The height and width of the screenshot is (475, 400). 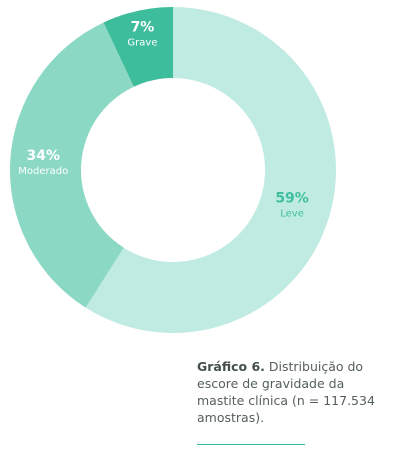 I want to click on slice-value-label: 59%, so click(x=292, y=199).